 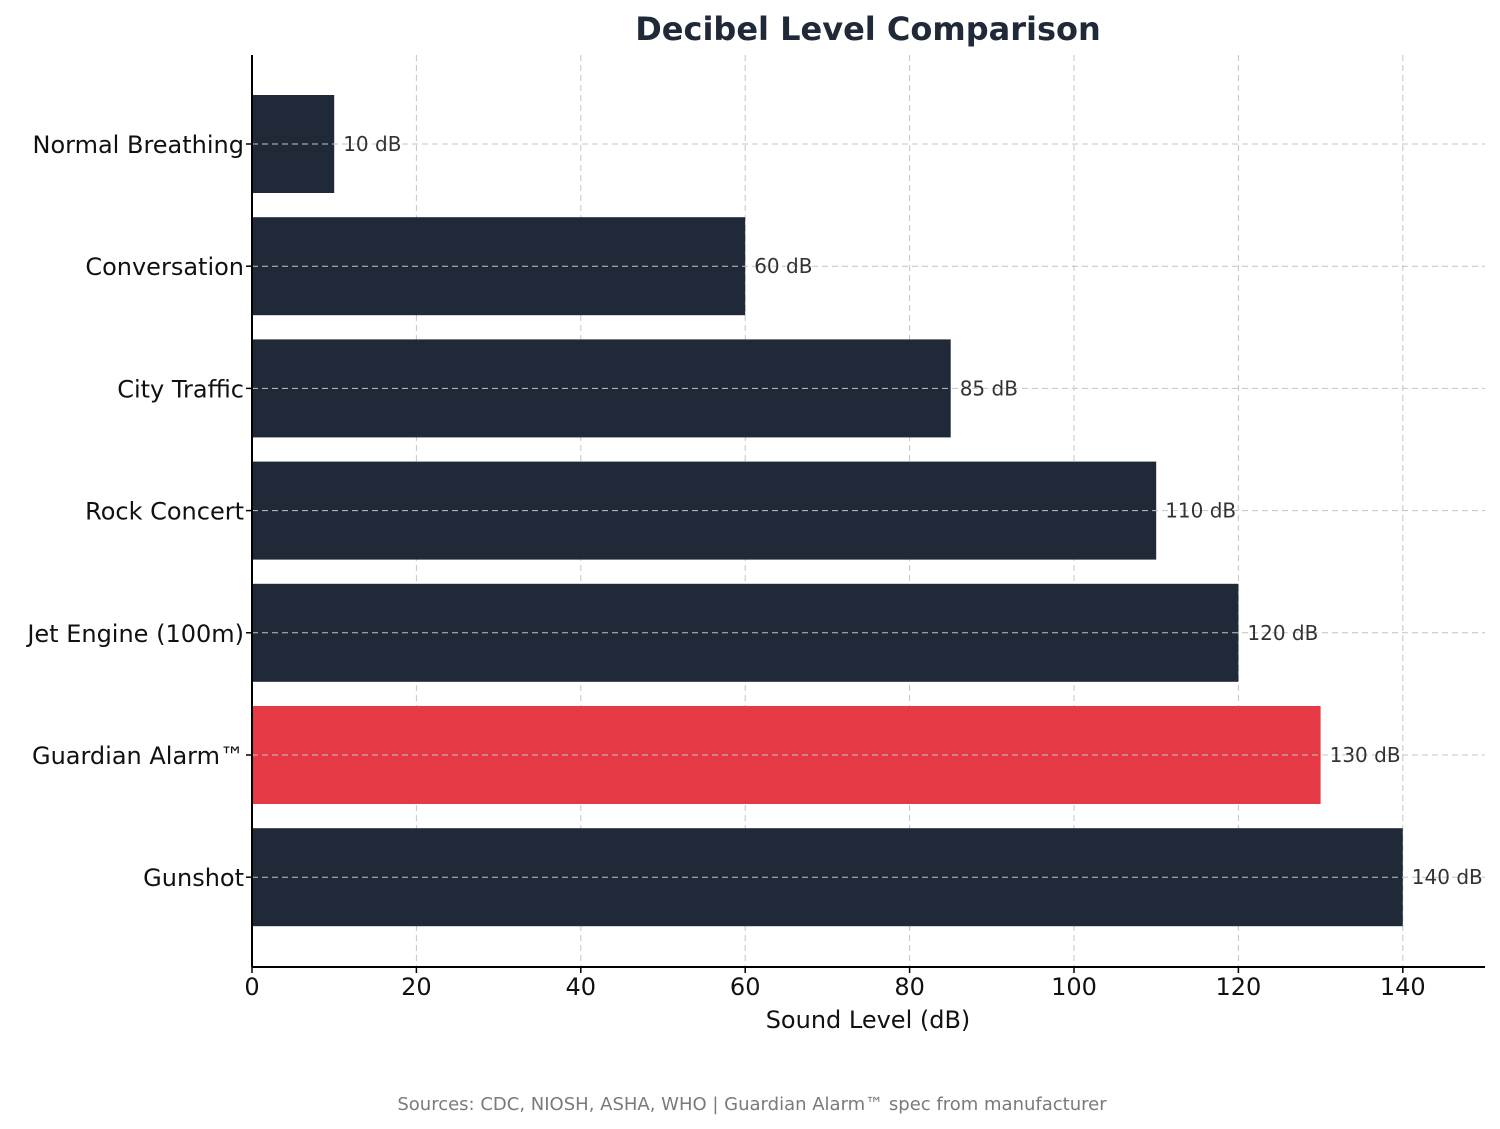 I want to click on bar-value-label: 140 dB, so click(x=1447, y=877).